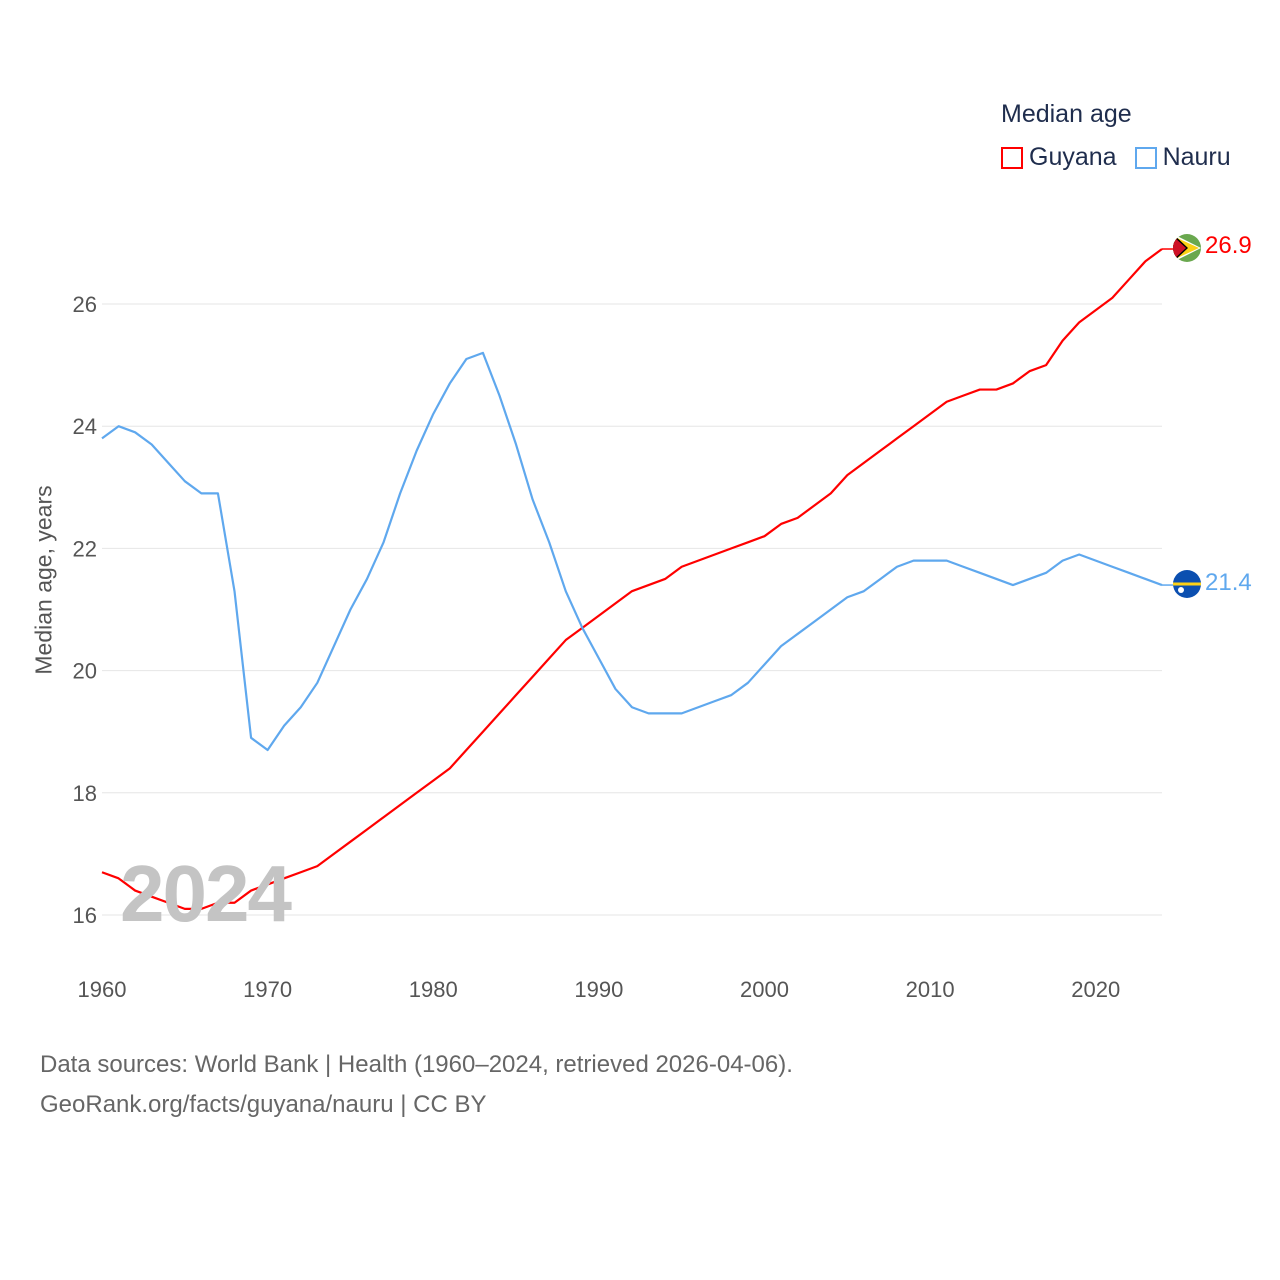 The width and height of the screenshot is (1280, 1280). I want to click on current-year-watermark: 2024, so click(206, 893).